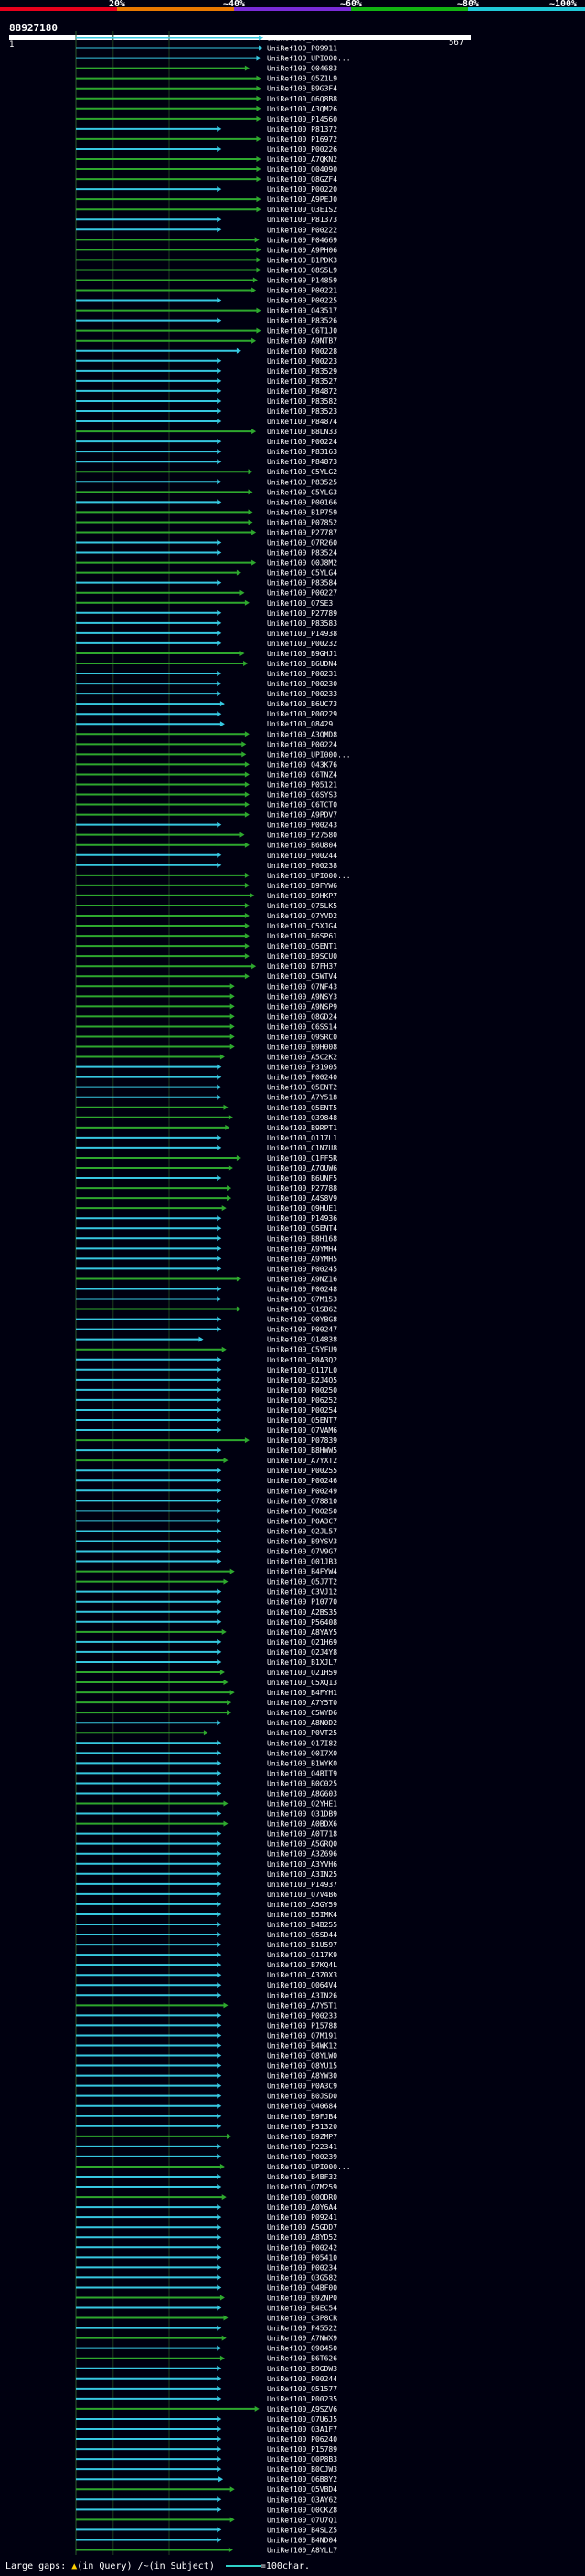  Describe the element at coordinates (207, 49) in the screenshot. I see `alignment-row: UniRef100_P09911` at that location.